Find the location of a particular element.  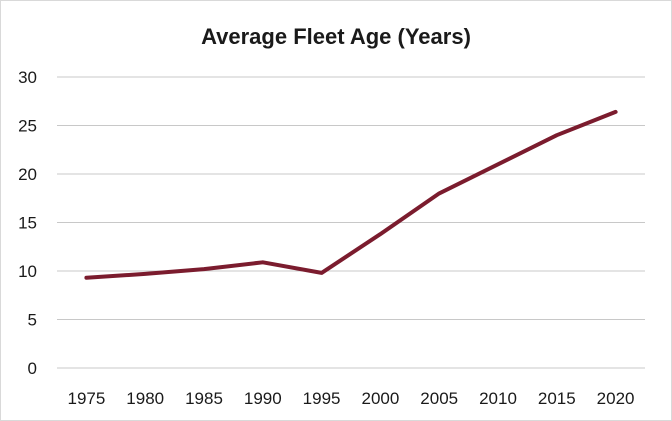

x-tick-label: 2000 is located at coordinates (380, 398).